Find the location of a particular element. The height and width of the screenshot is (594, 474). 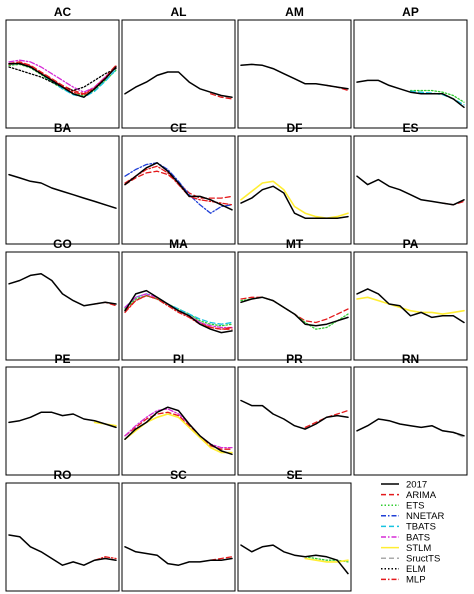

panel-sc: SC is located at coordinates (178, 530).